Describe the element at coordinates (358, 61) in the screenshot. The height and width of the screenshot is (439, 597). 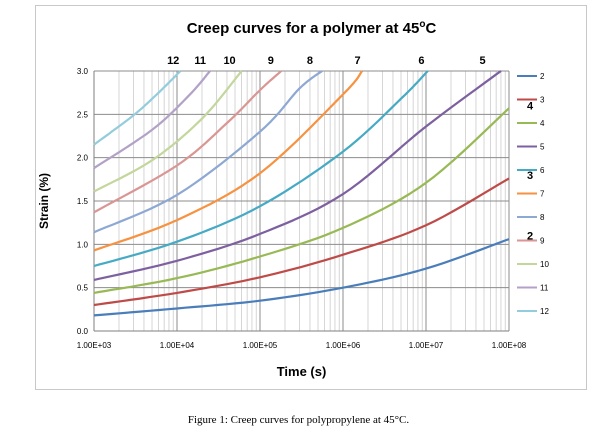
I see `curve-annotation: 7` at that location.